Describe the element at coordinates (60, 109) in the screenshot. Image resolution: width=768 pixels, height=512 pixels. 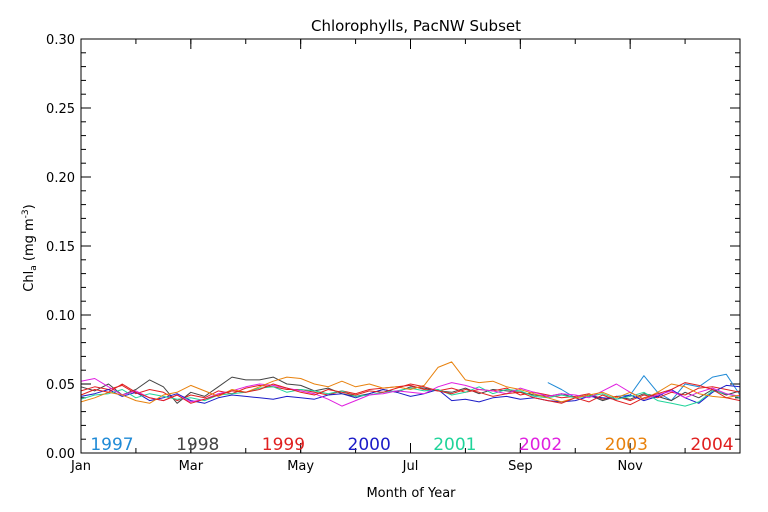
I see `y-tick-label: 0.25` at that location.